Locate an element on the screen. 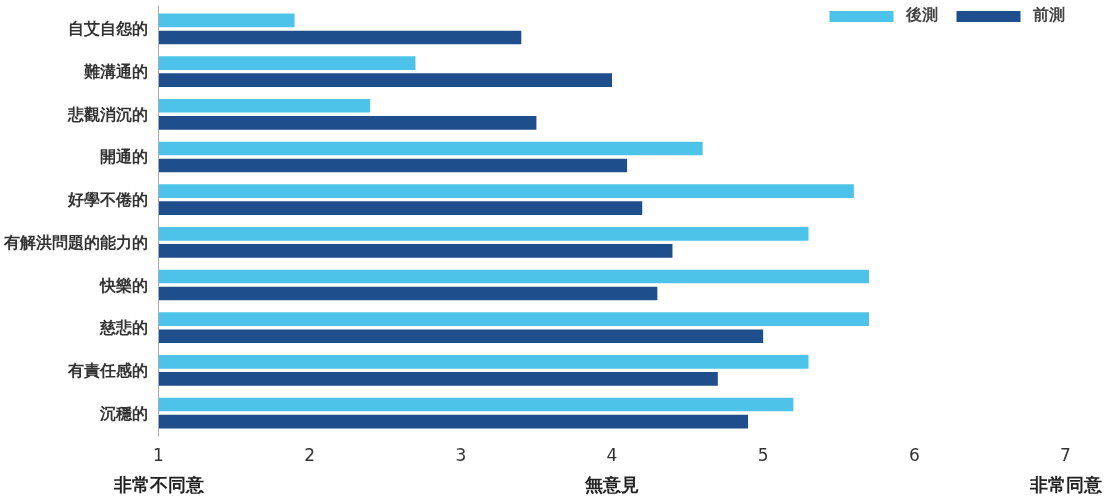 This screenshot has width=1105, height=497. text: 無意見 is located at coordinates (611, 484).